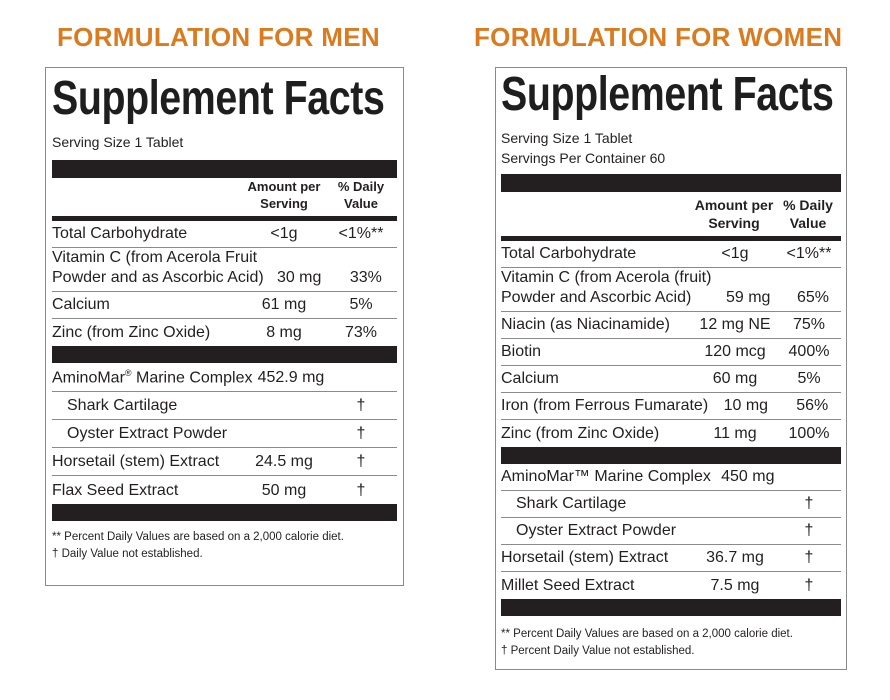 The image size is (890, 700). Describe the element at coordinates (224, 305) in the screenshot. I see `nutrient-row: Calcium 61 mg 5%` at that location.